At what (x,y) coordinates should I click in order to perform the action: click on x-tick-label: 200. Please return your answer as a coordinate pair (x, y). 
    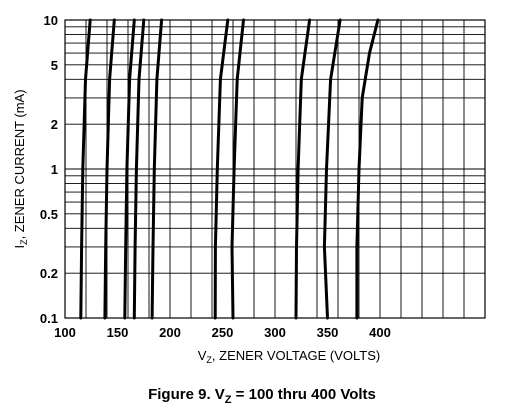
    Looking at the image, I should click on (170, 332).